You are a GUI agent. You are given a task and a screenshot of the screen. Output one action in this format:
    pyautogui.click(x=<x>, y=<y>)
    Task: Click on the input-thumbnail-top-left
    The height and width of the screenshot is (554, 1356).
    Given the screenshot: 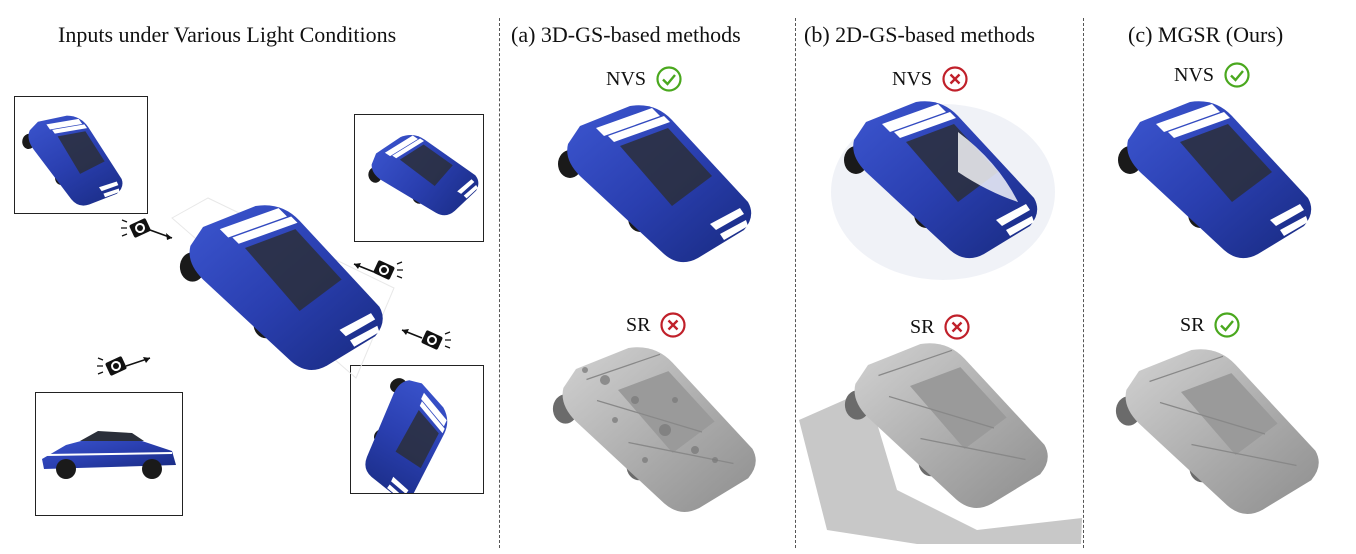 What is the action you would take?
    pyautogui.click(x=81, y=155)
    